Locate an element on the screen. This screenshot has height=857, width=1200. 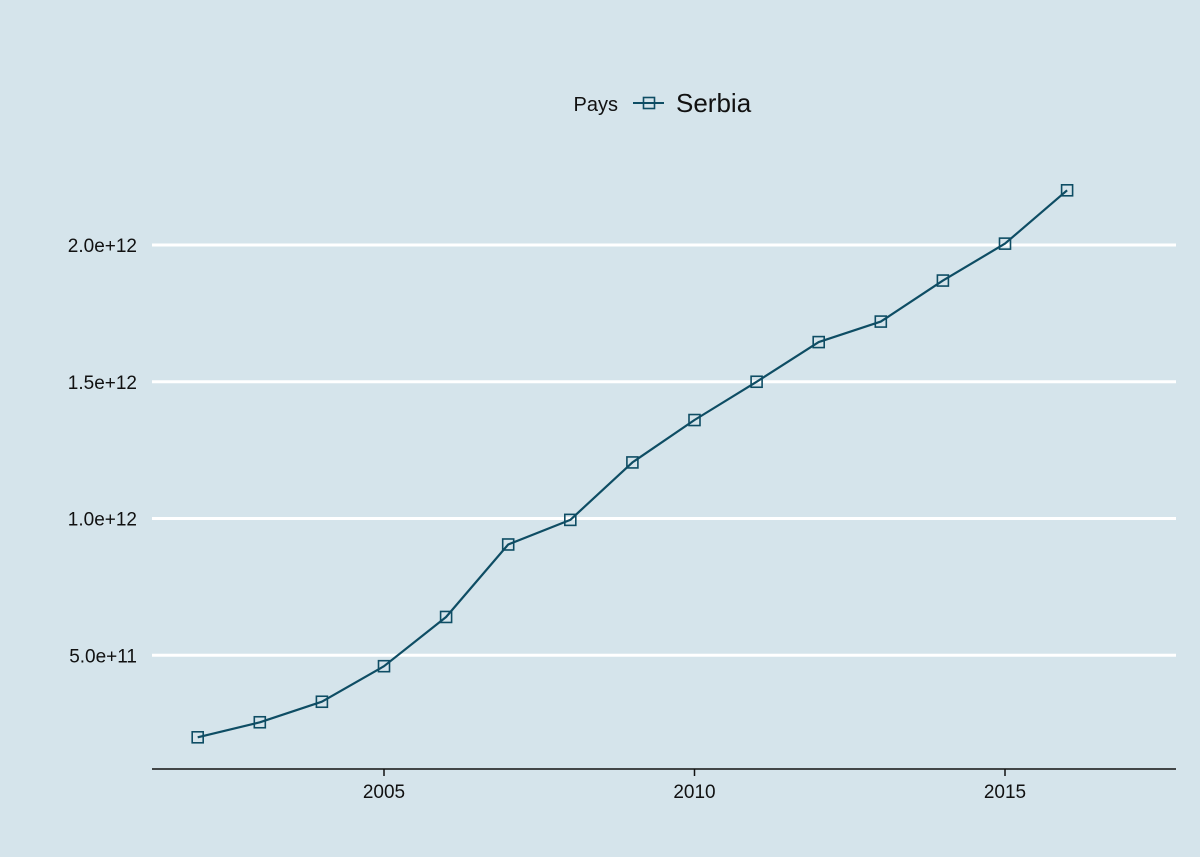
legend-series-label: Serbia is located at coordinates (714, 103).